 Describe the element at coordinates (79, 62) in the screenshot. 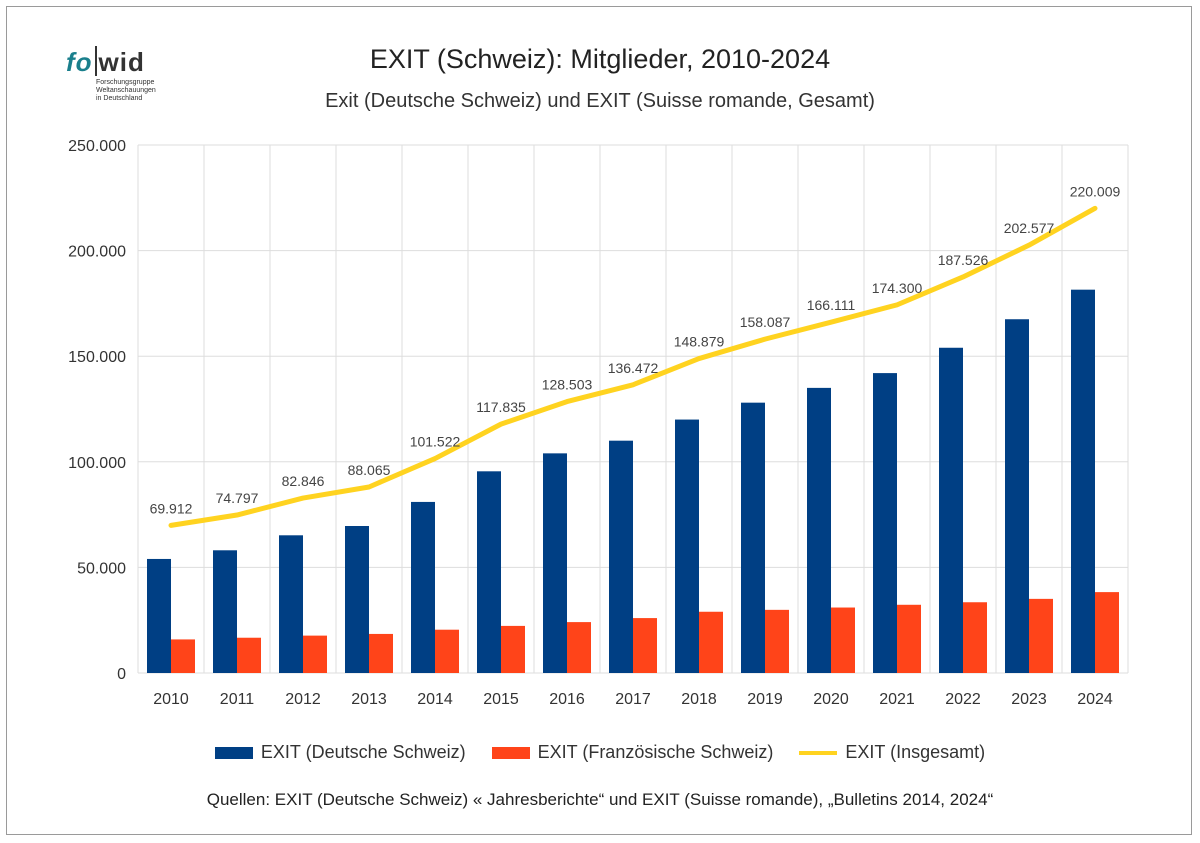

I see `logo-fo: fo` at that location.